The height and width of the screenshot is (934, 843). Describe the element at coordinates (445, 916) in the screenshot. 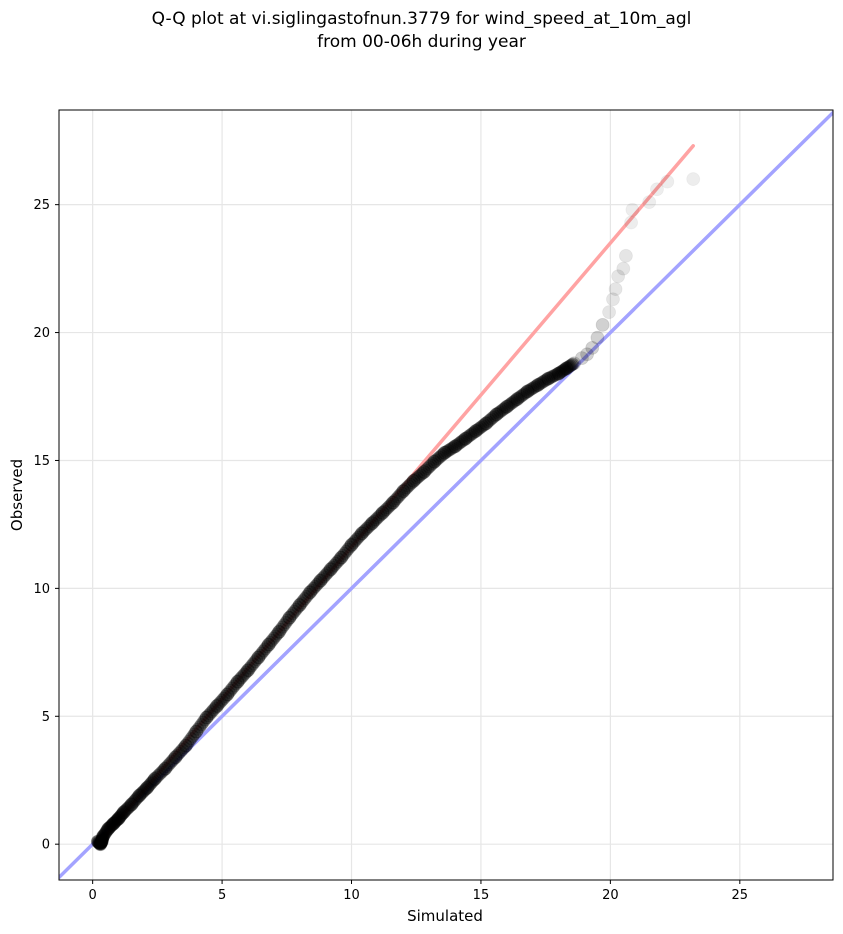

I see `x-axis-label: Simulated` at that location.